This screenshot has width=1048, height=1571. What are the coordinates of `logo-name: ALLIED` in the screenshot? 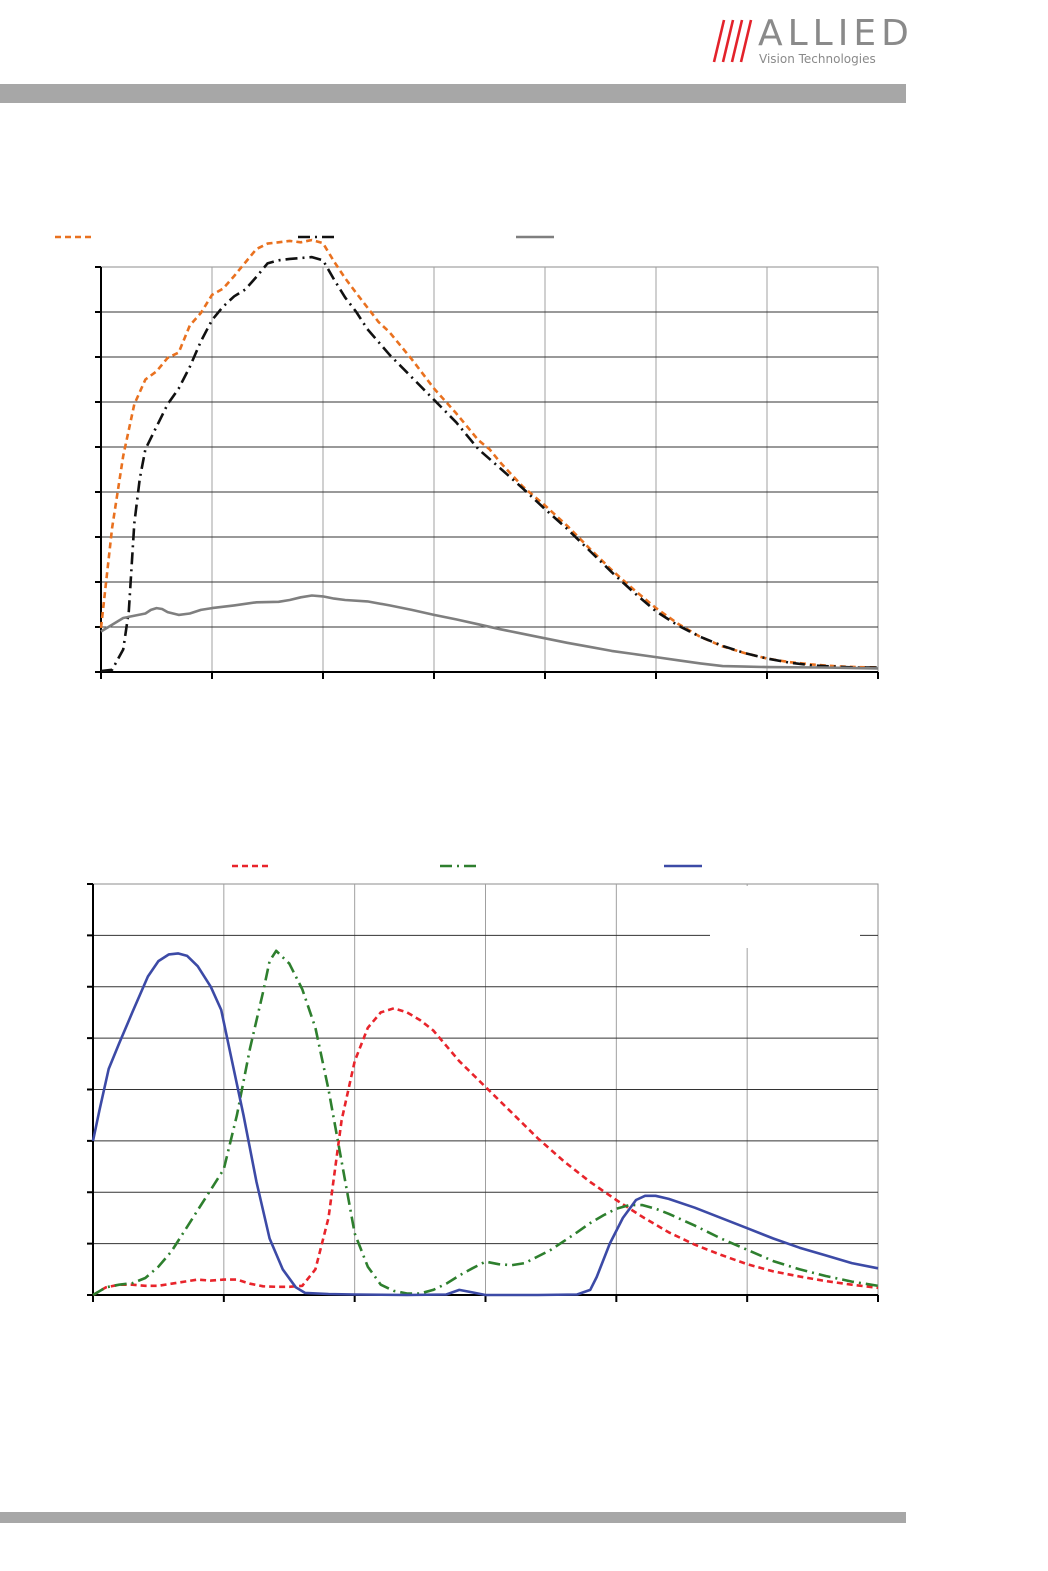 It's located at (836, 33).